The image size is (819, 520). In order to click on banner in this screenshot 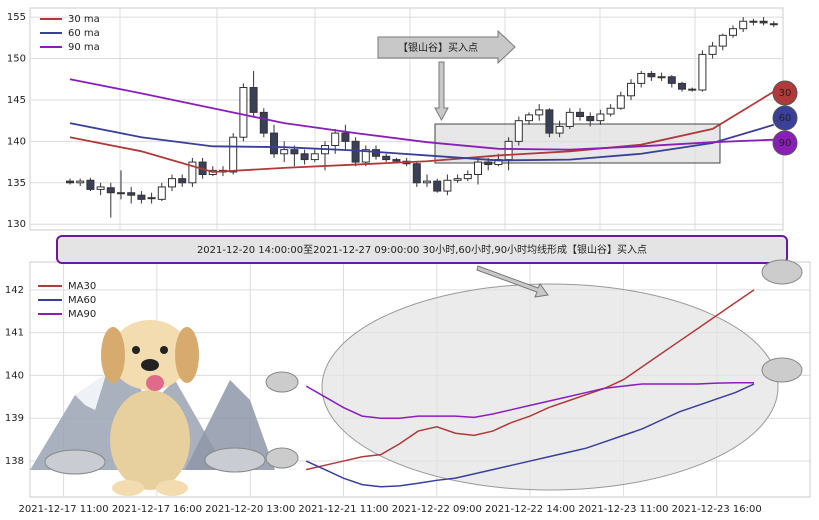, I will do `click(422, 249)`.